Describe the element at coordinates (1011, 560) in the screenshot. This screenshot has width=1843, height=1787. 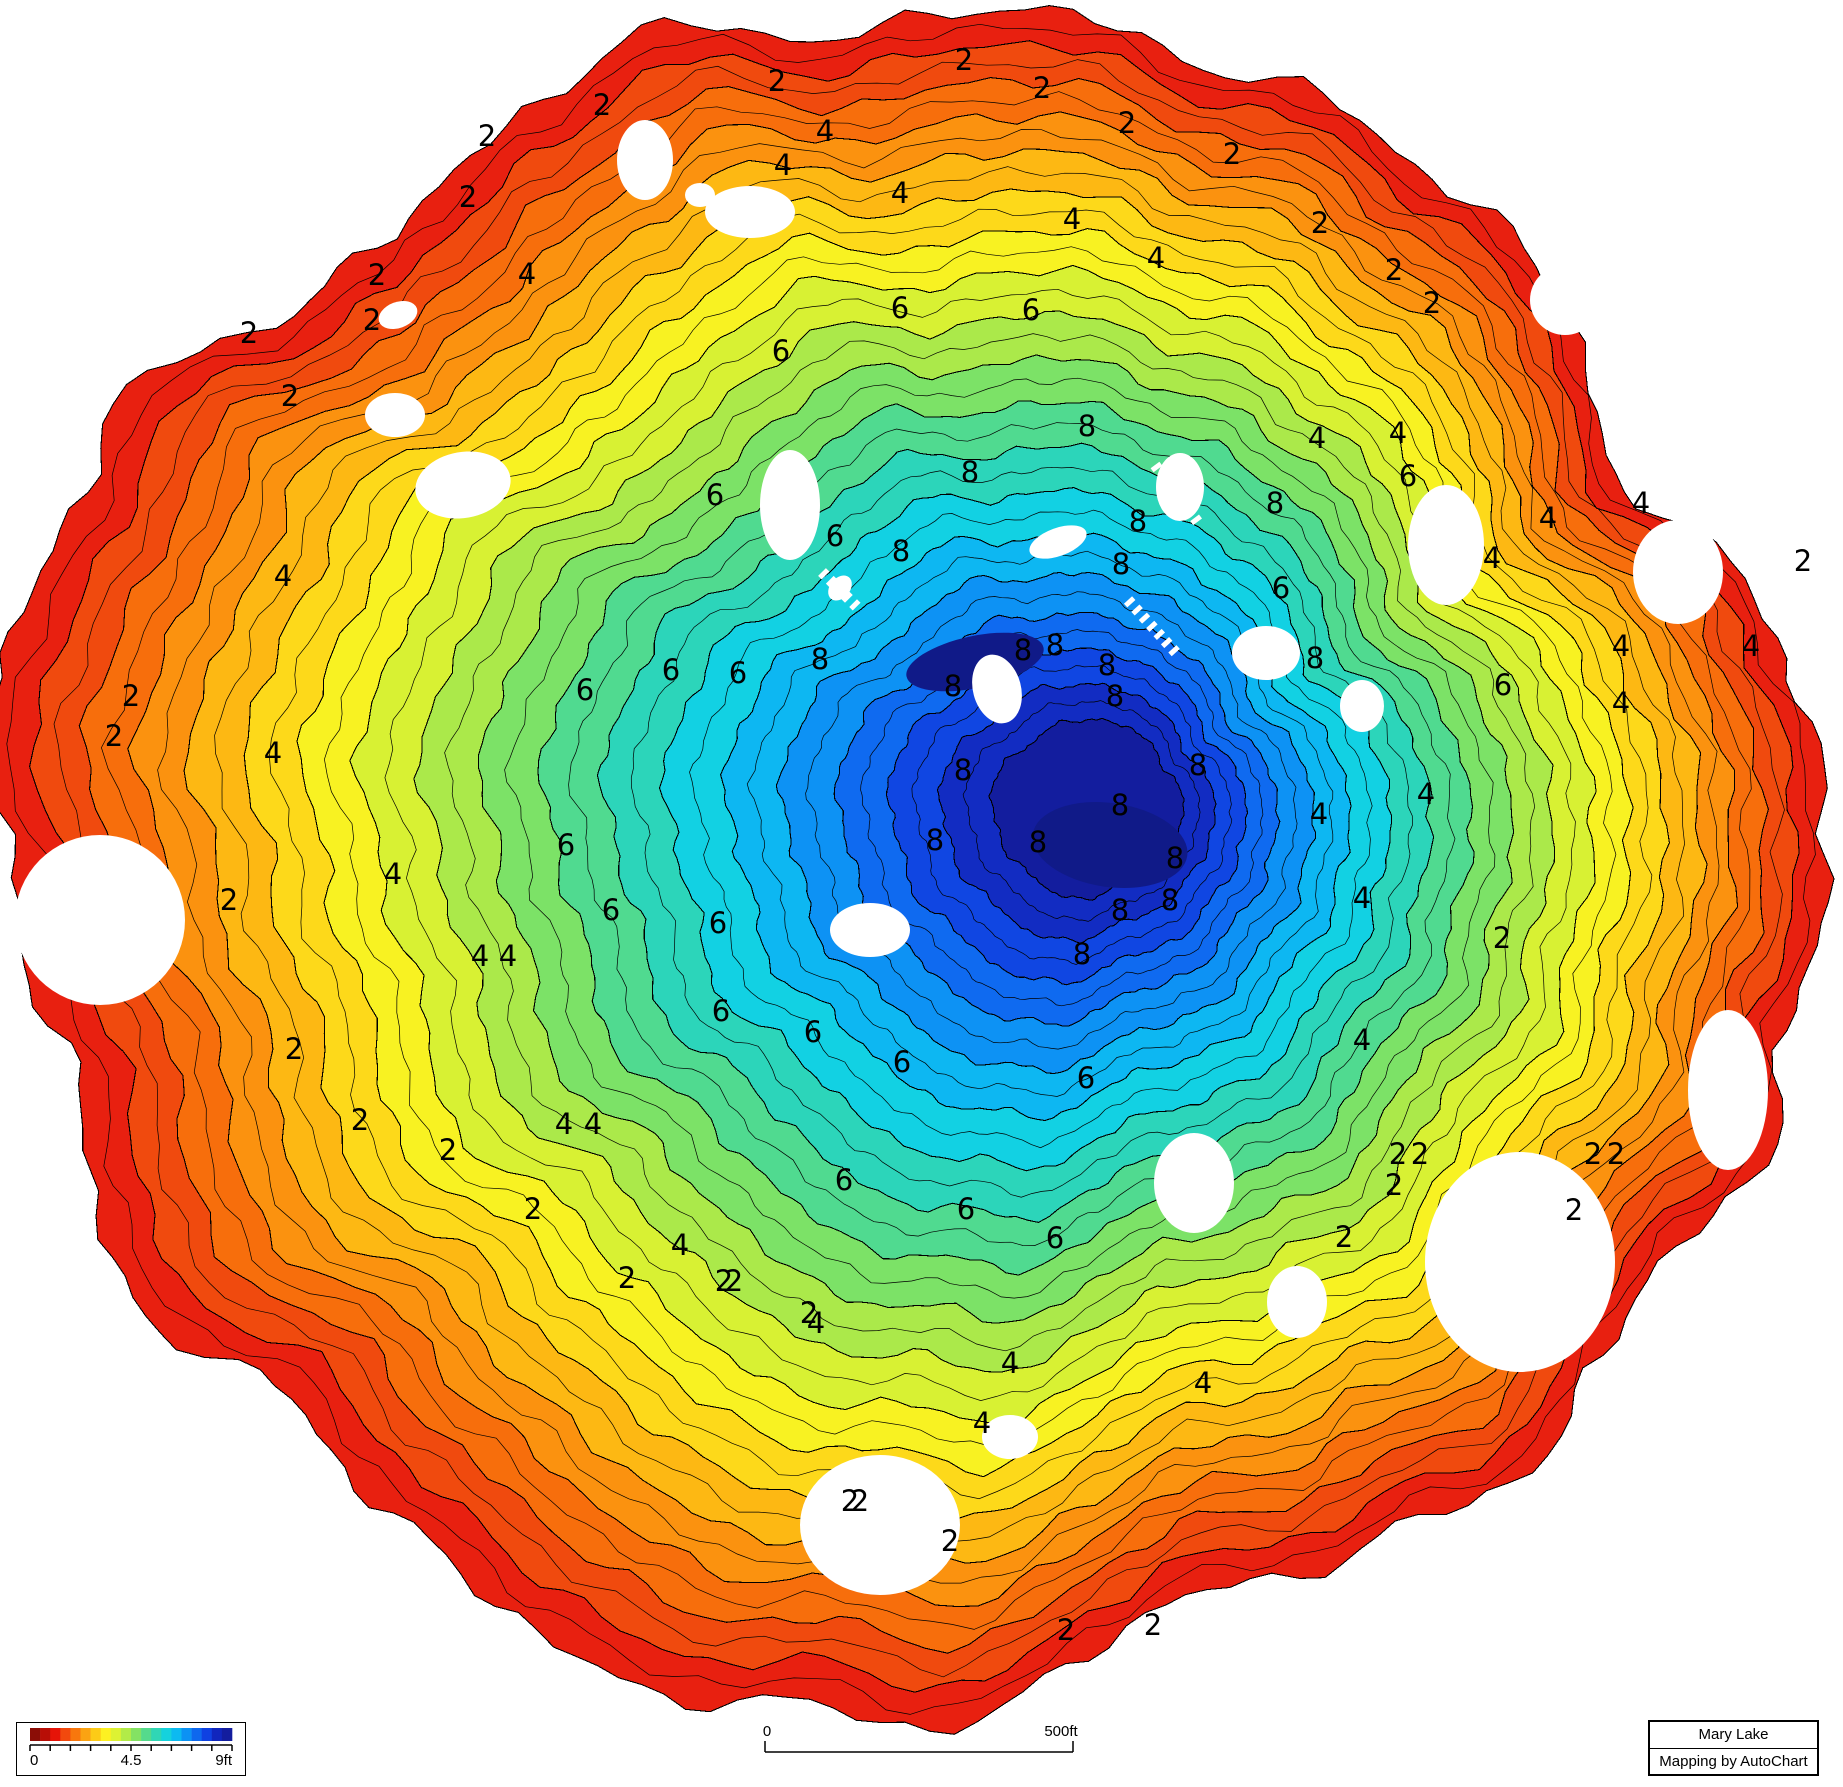
I see `survey-track-artifacts` at that location.